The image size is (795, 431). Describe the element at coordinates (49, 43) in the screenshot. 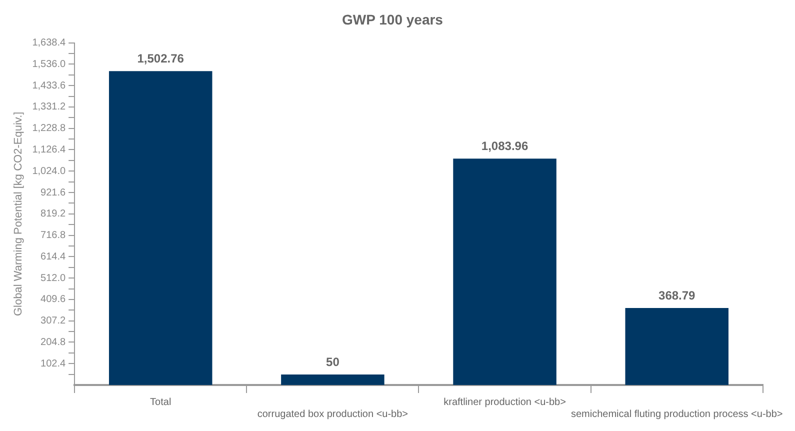

I see `y-tick-label: 1,638.4` at that location.